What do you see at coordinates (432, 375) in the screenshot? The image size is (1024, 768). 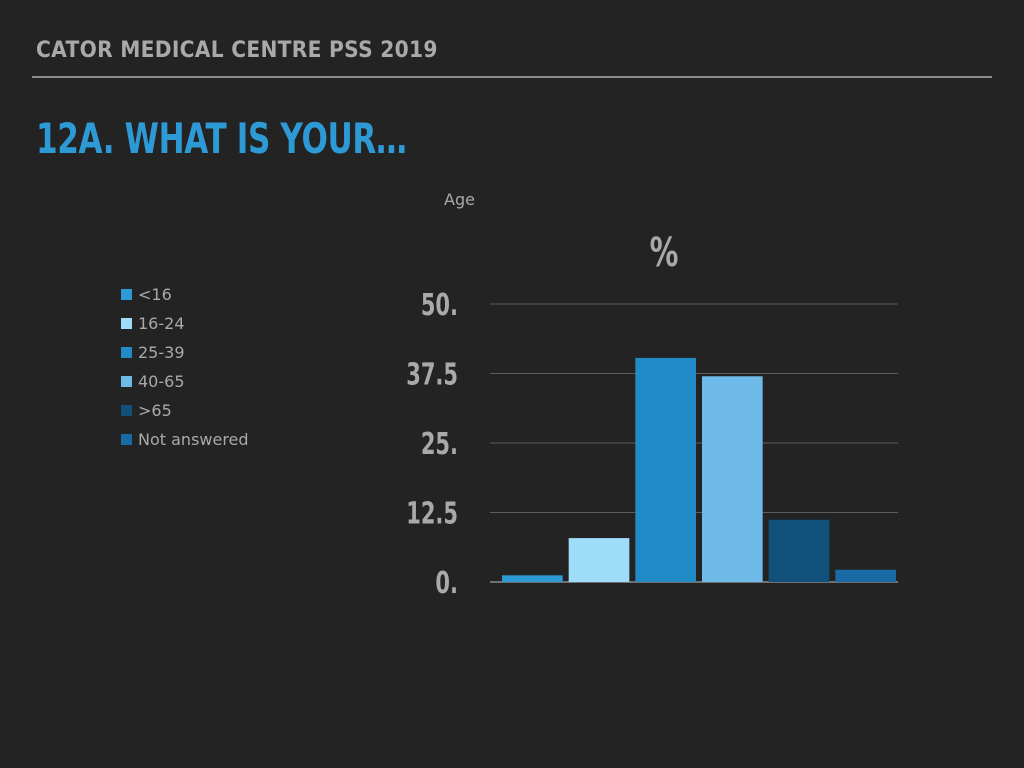 I see `y-tick-label: 37.5` at bounding box center [432, 375].